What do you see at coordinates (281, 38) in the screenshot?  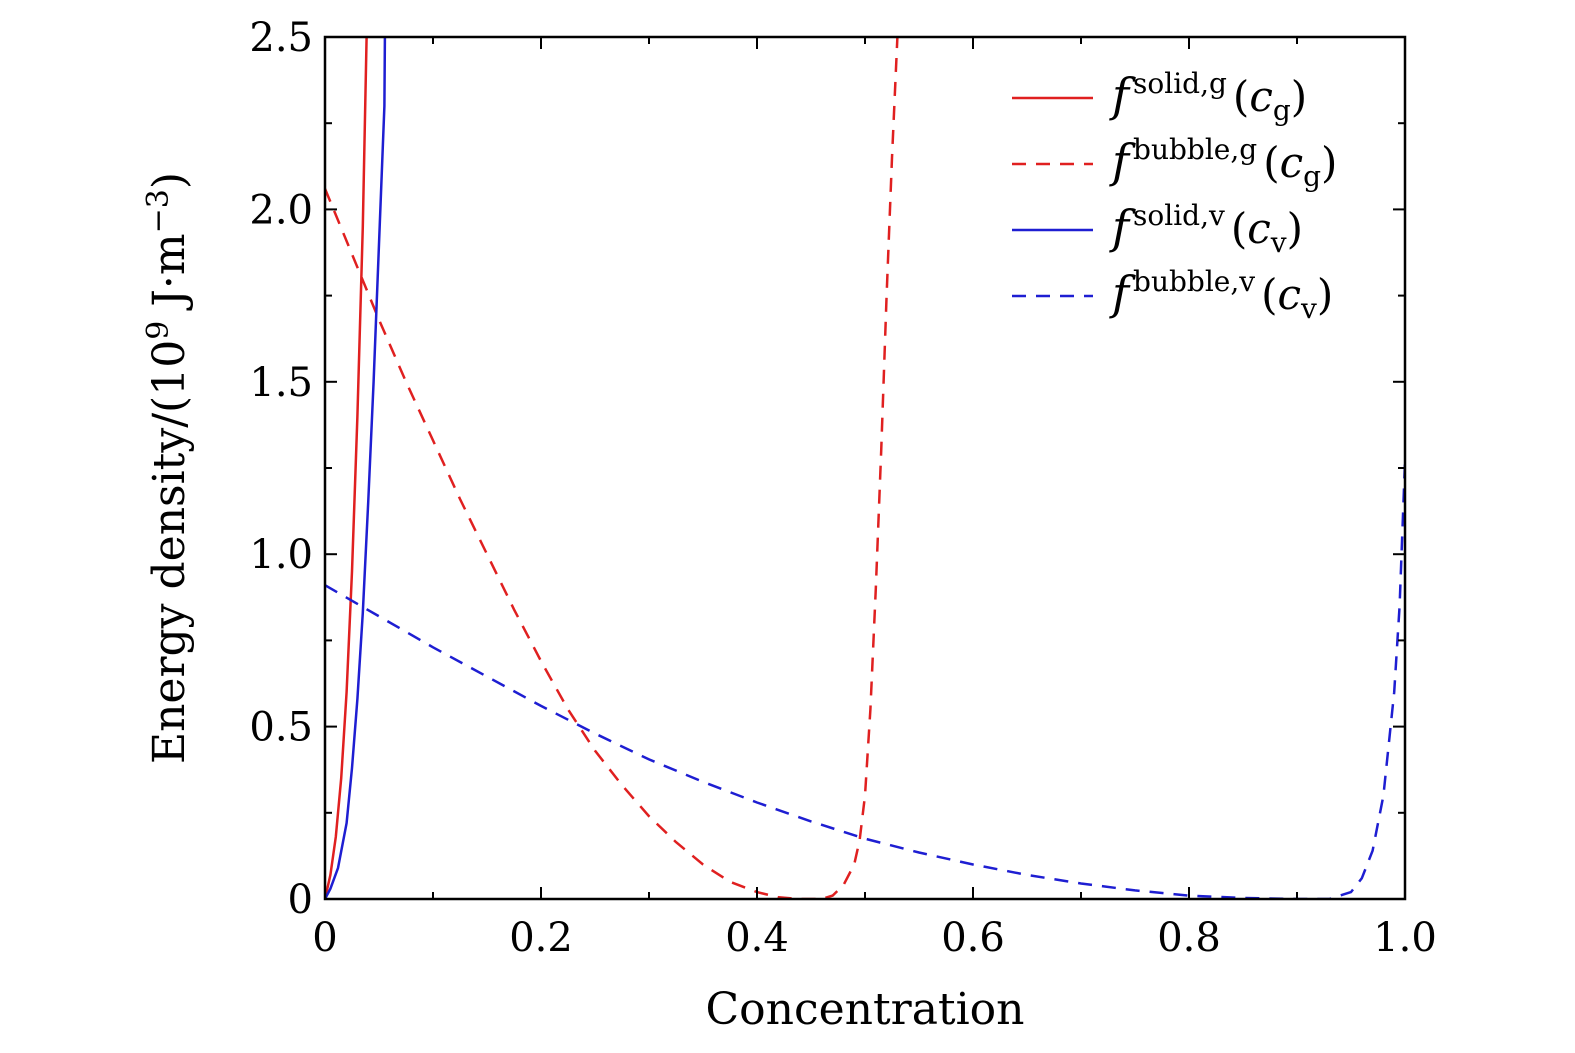 I see `y-tick-label: 2.5` at bounding box center [281, 38].